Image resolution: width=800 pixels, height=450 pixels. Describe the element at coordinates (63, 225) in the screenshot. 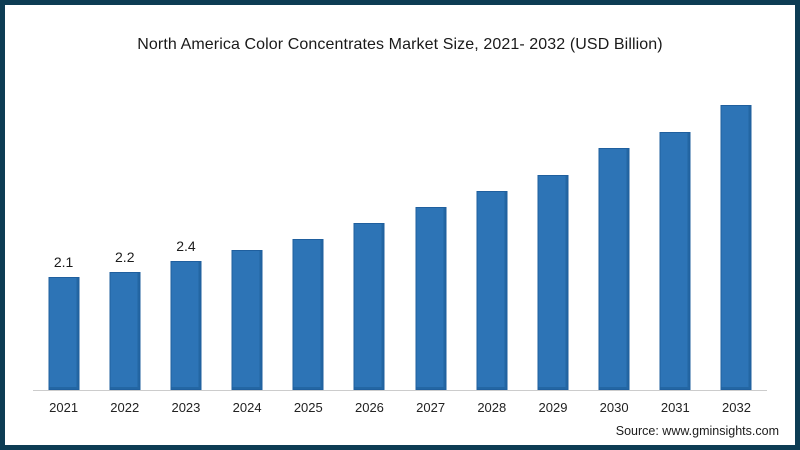

I see `bar-column: 2.1` at that location.